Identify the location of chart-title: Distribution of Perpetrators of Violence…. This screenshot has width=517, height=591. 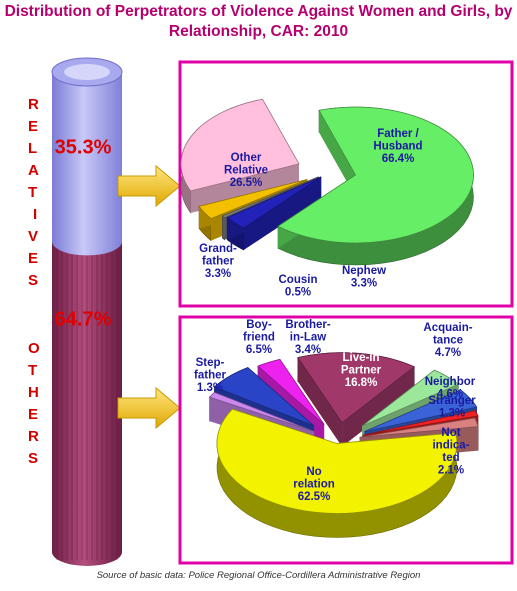
(258, 22).